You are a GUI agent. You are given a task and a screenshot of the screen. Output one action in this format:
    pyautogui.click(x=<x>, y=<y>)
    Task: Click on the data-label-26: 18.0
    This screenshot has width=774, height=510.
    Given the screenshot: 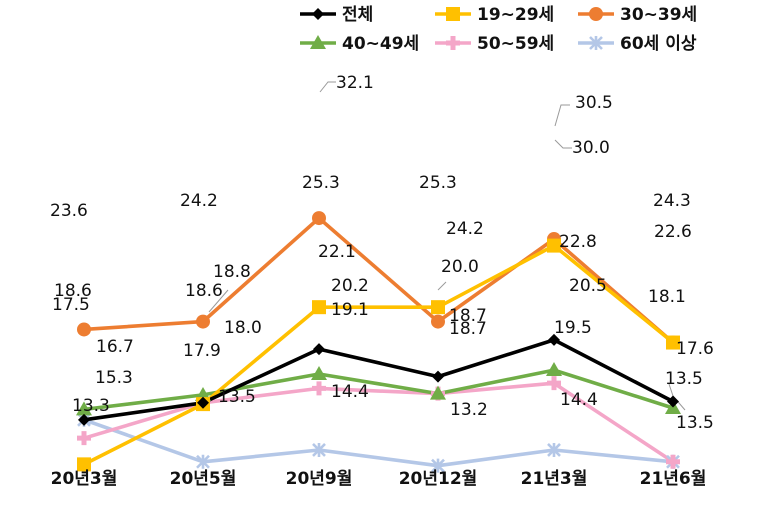 What is the action you would take?
    pyautogui.click(x=243, y=328)
    